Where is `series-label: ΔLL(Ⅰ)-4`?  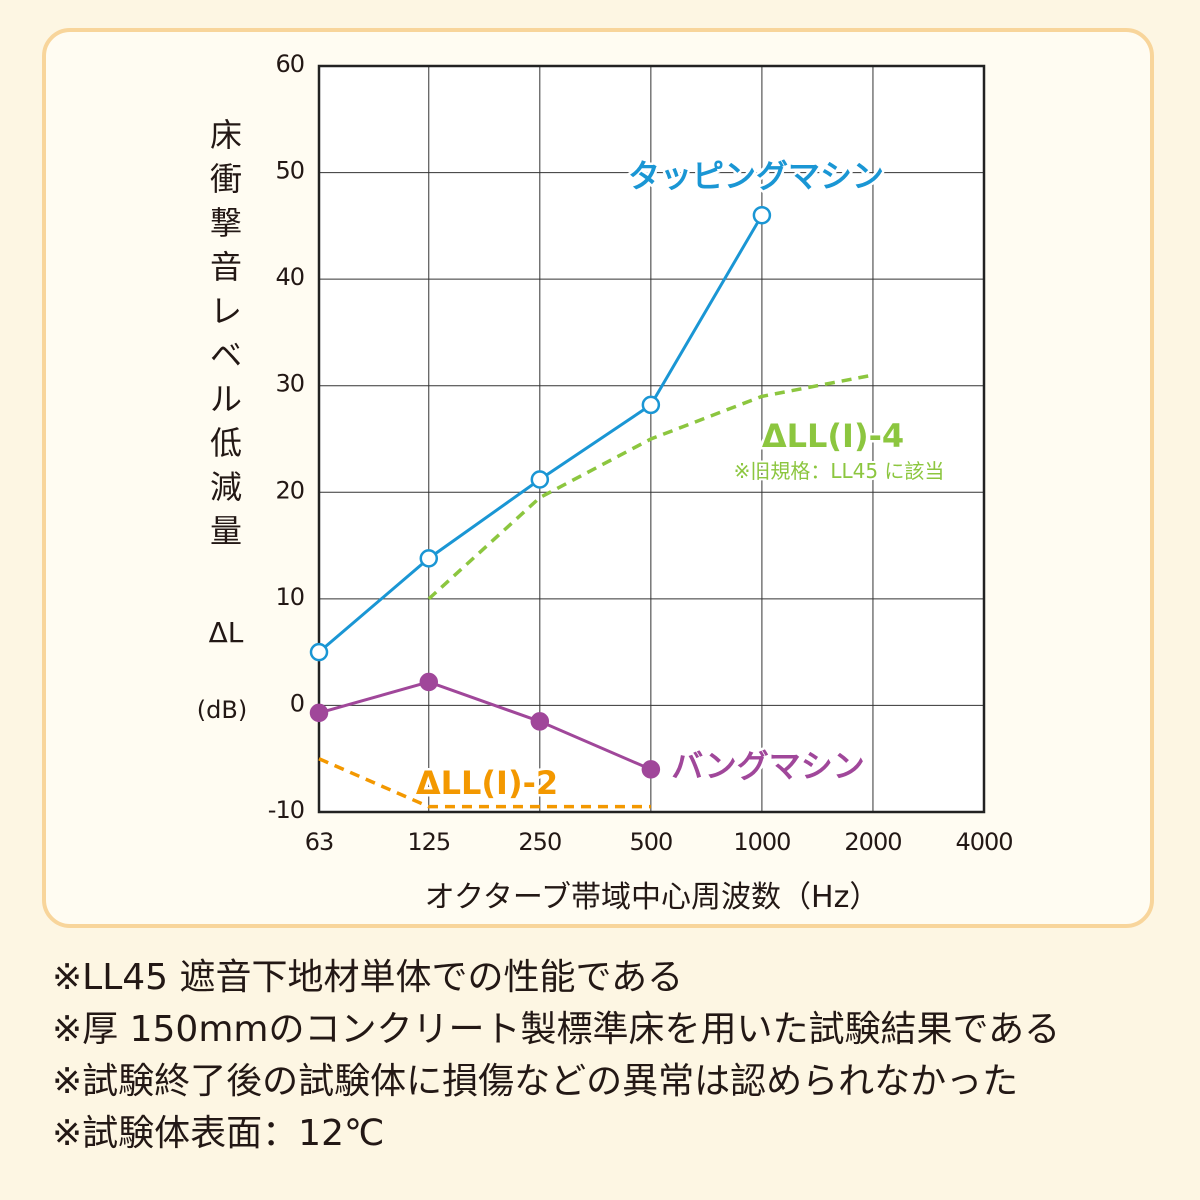
series-label: ΔLL(Ⅰ)-4 is located at coordinates (833, 436).